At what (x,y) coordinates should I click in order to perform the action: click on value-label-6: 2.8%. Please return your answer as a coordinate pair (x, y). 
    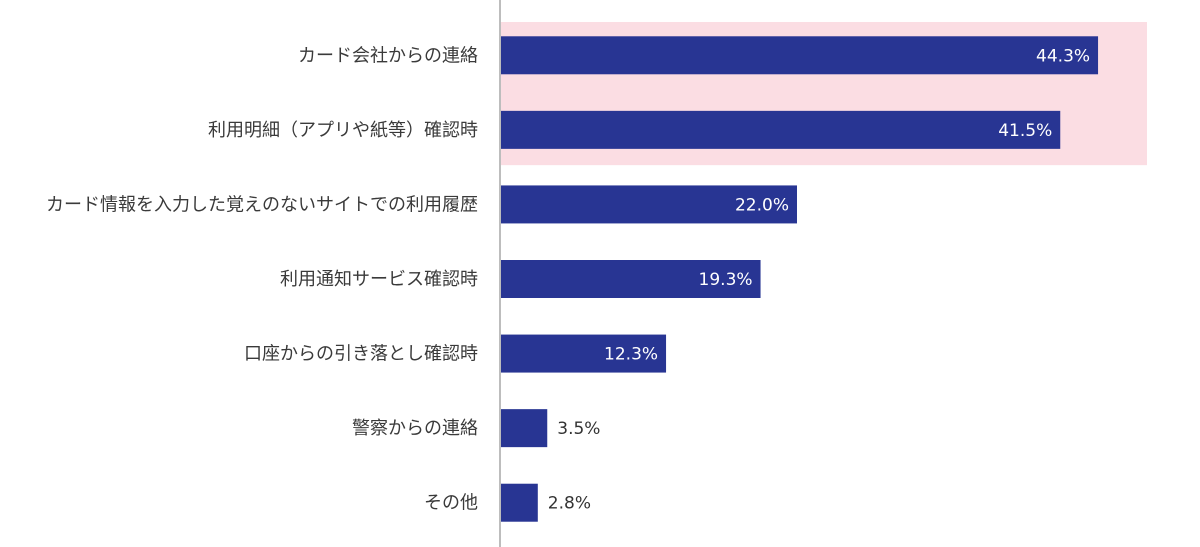
    Looking at the image, I should click on (569, 504).